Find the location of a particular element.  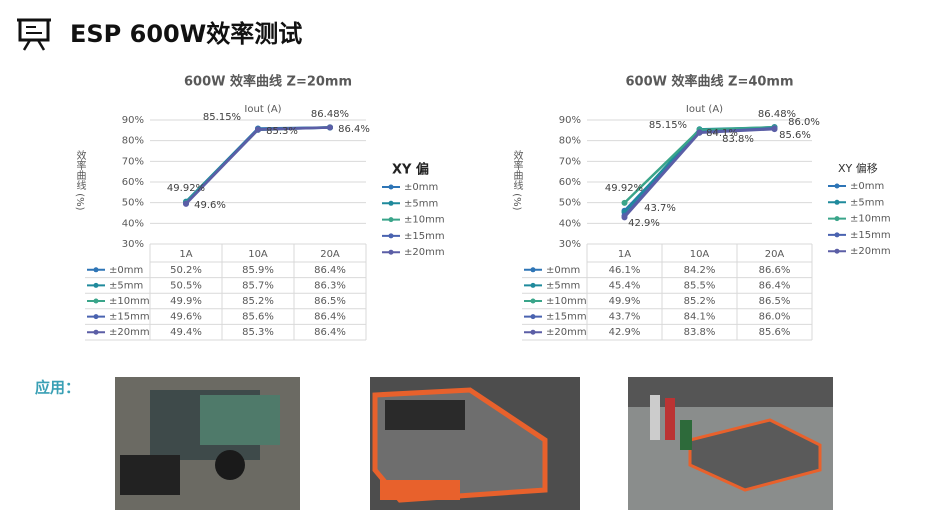

table-cell: 85.5% is located at coordinates (700, 285).